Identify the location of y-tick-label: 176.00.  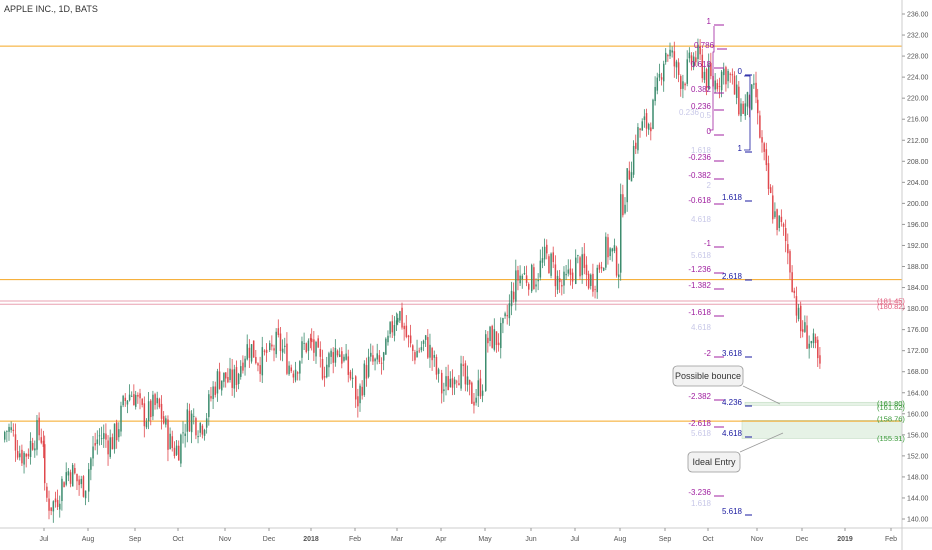
(918, 330).